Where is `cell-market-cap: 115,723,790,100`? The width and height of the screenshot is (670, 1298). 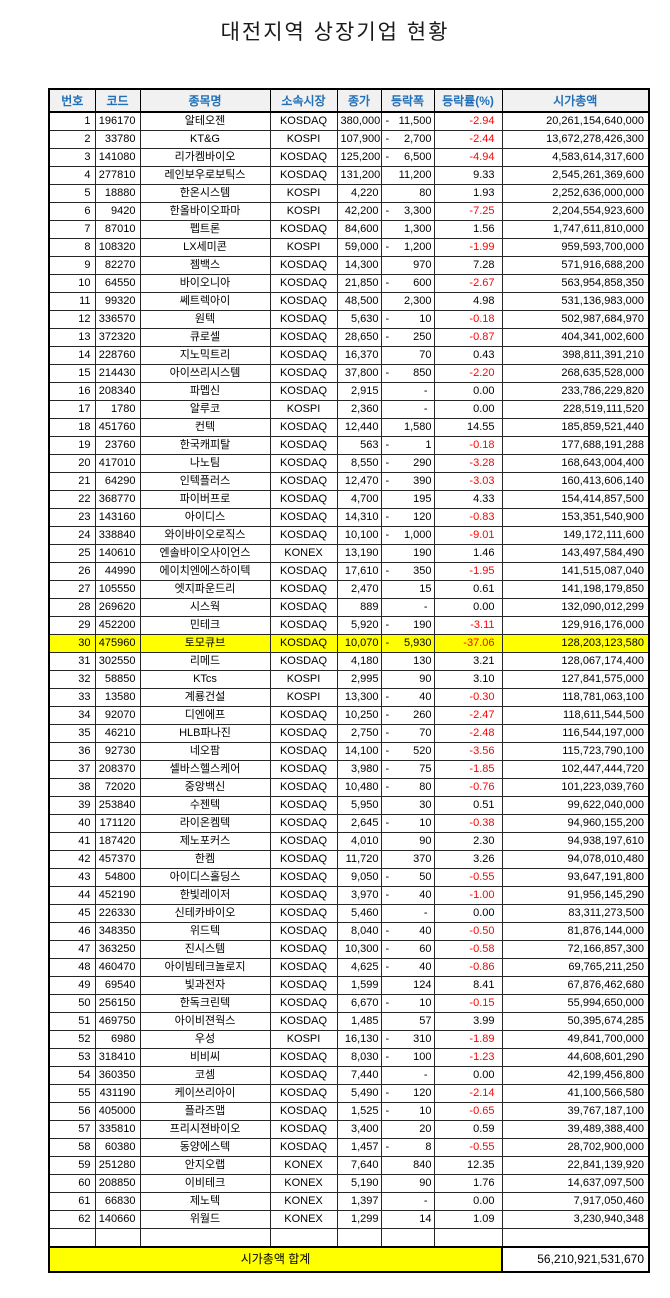 cell-market-cap: 115,723,790,100 is located at coordinates (575, 751).